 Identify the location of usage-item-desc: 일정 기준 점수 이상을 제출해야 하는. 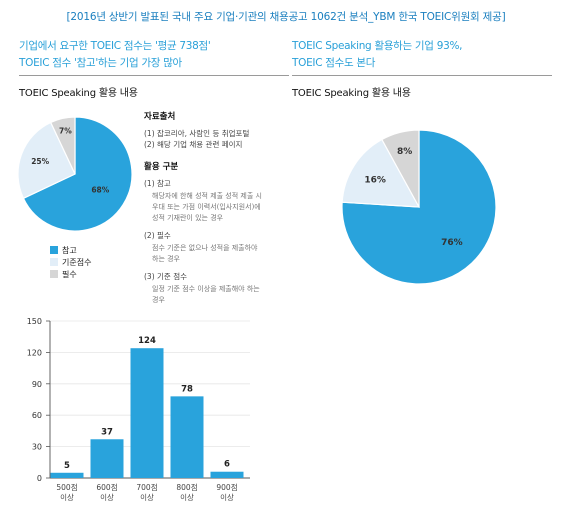
(206, 289).